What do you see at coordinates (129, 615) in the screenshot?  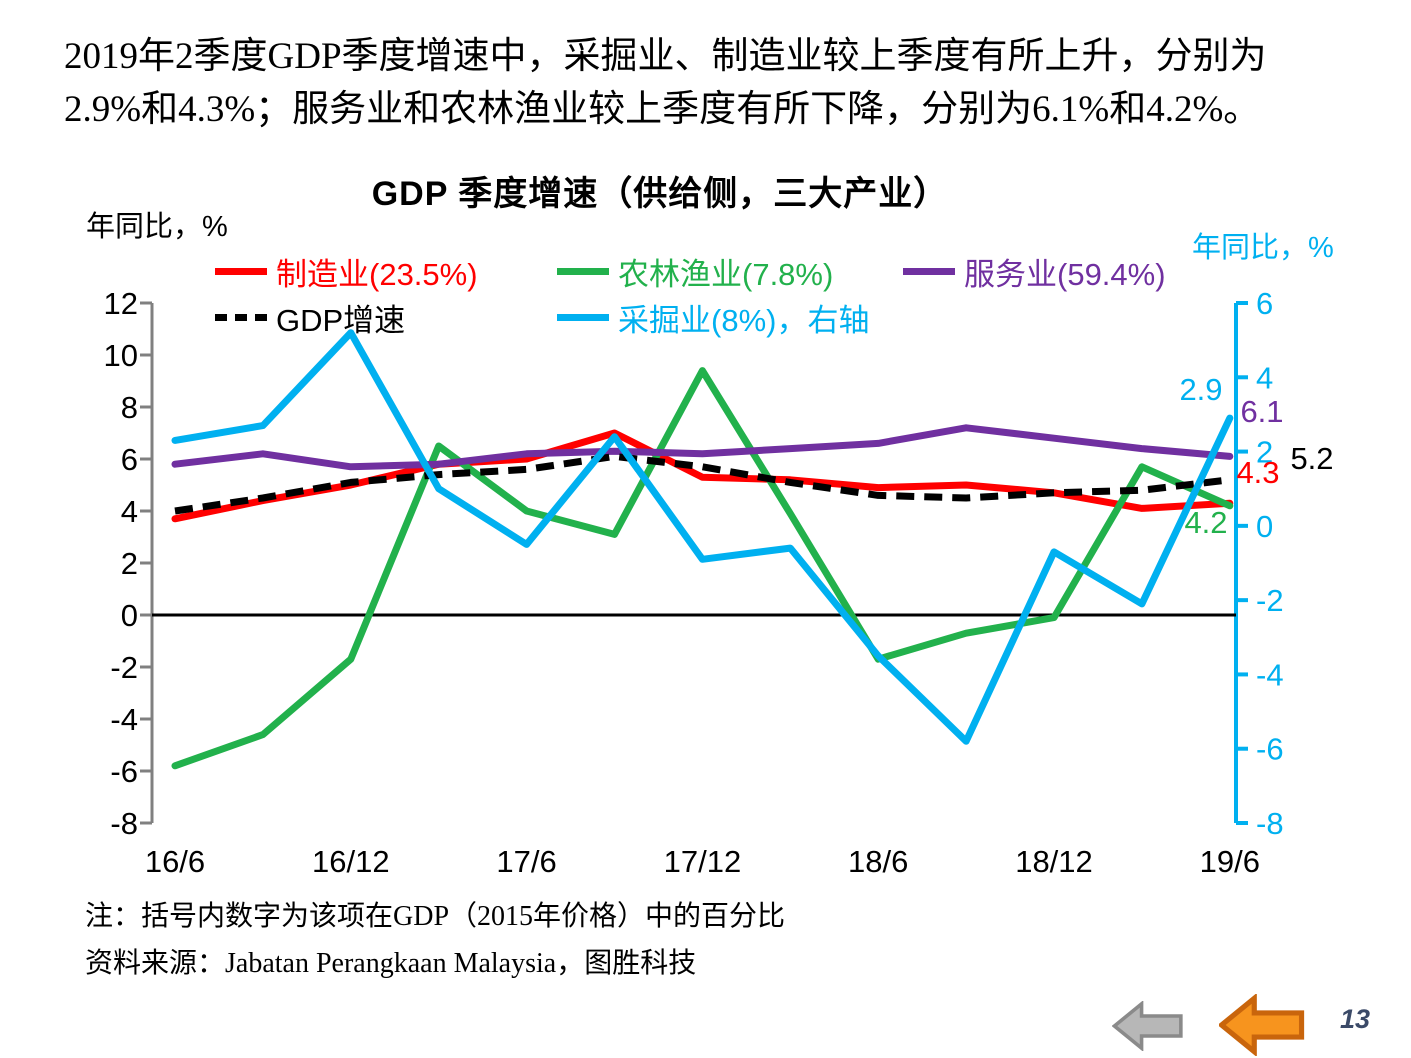 I see `left-axis-tick-label: 0` at bounding box center [129, 615].